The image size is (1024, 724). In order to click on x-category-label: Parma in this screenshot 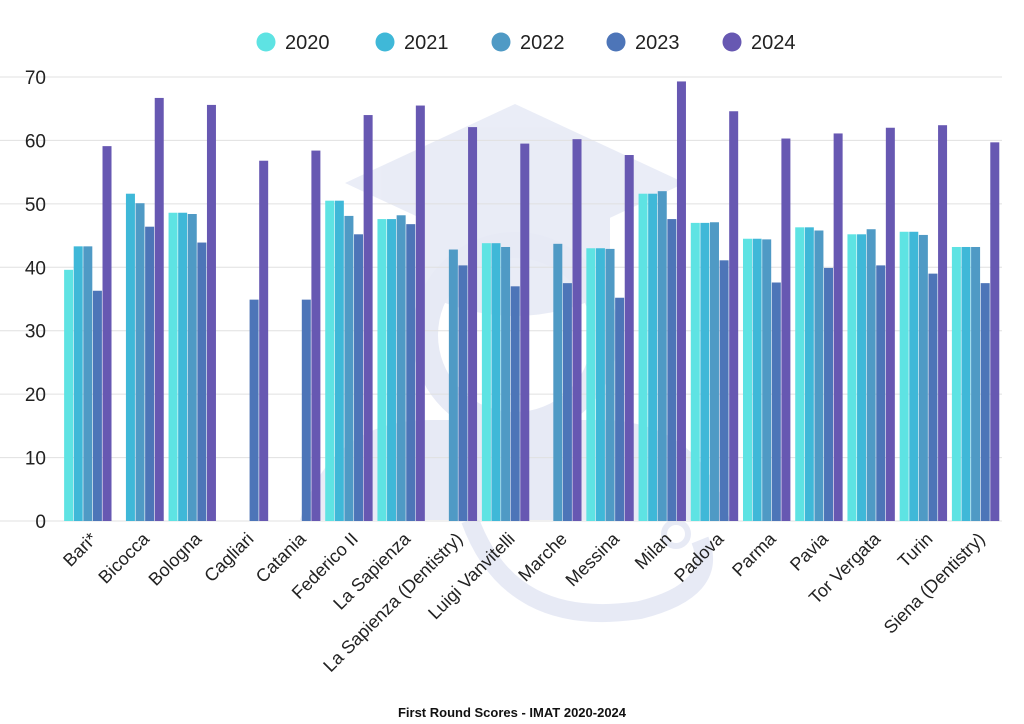, I will do `click(754, 554)`.